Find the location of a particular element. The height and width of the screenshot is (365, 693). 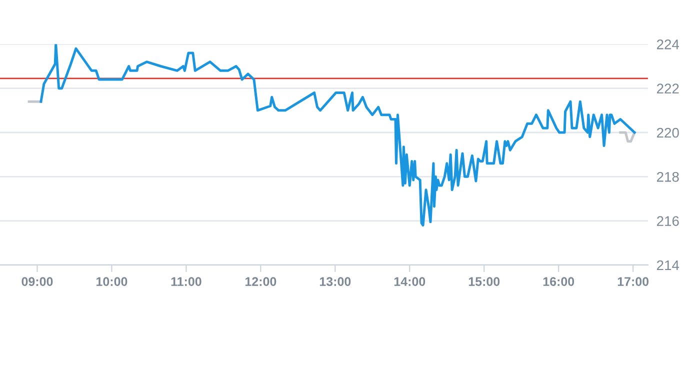

x-tick-label: 16:00 is located at coordinates (558, 281).